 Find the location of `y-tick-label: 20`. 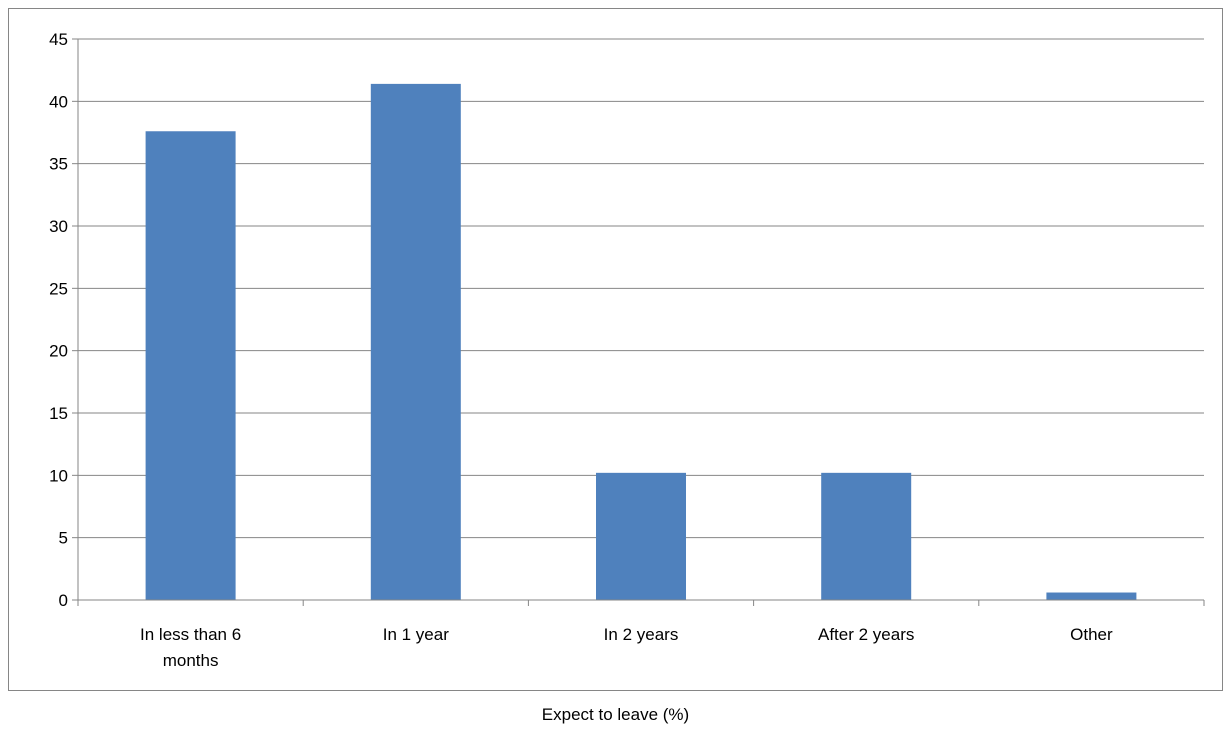

y-tick-label: 20 is located at coordinates (58, 351).